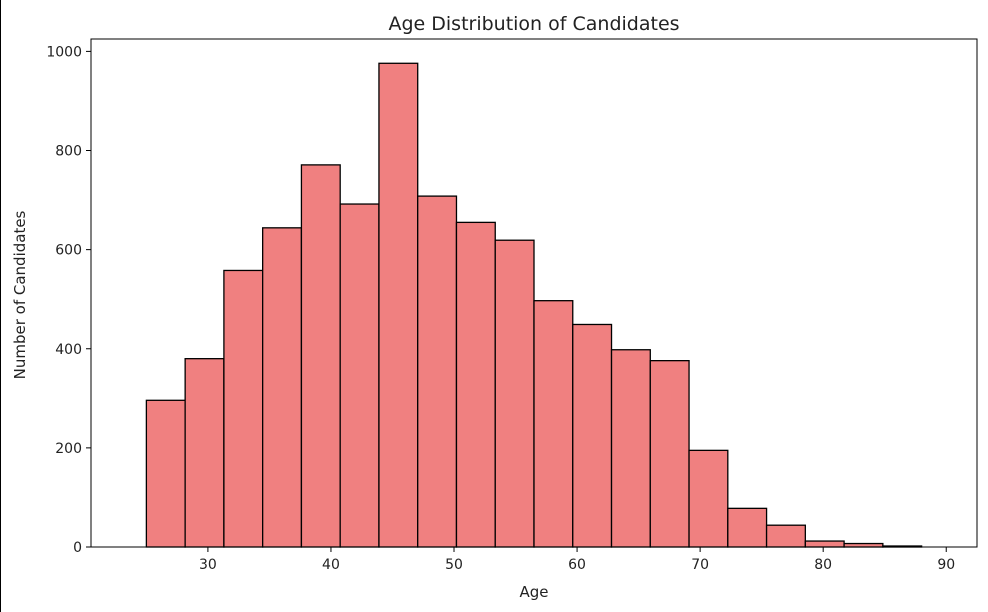  I want to click on chart-title: Age Distribution of Candidates, so click(533, 24).